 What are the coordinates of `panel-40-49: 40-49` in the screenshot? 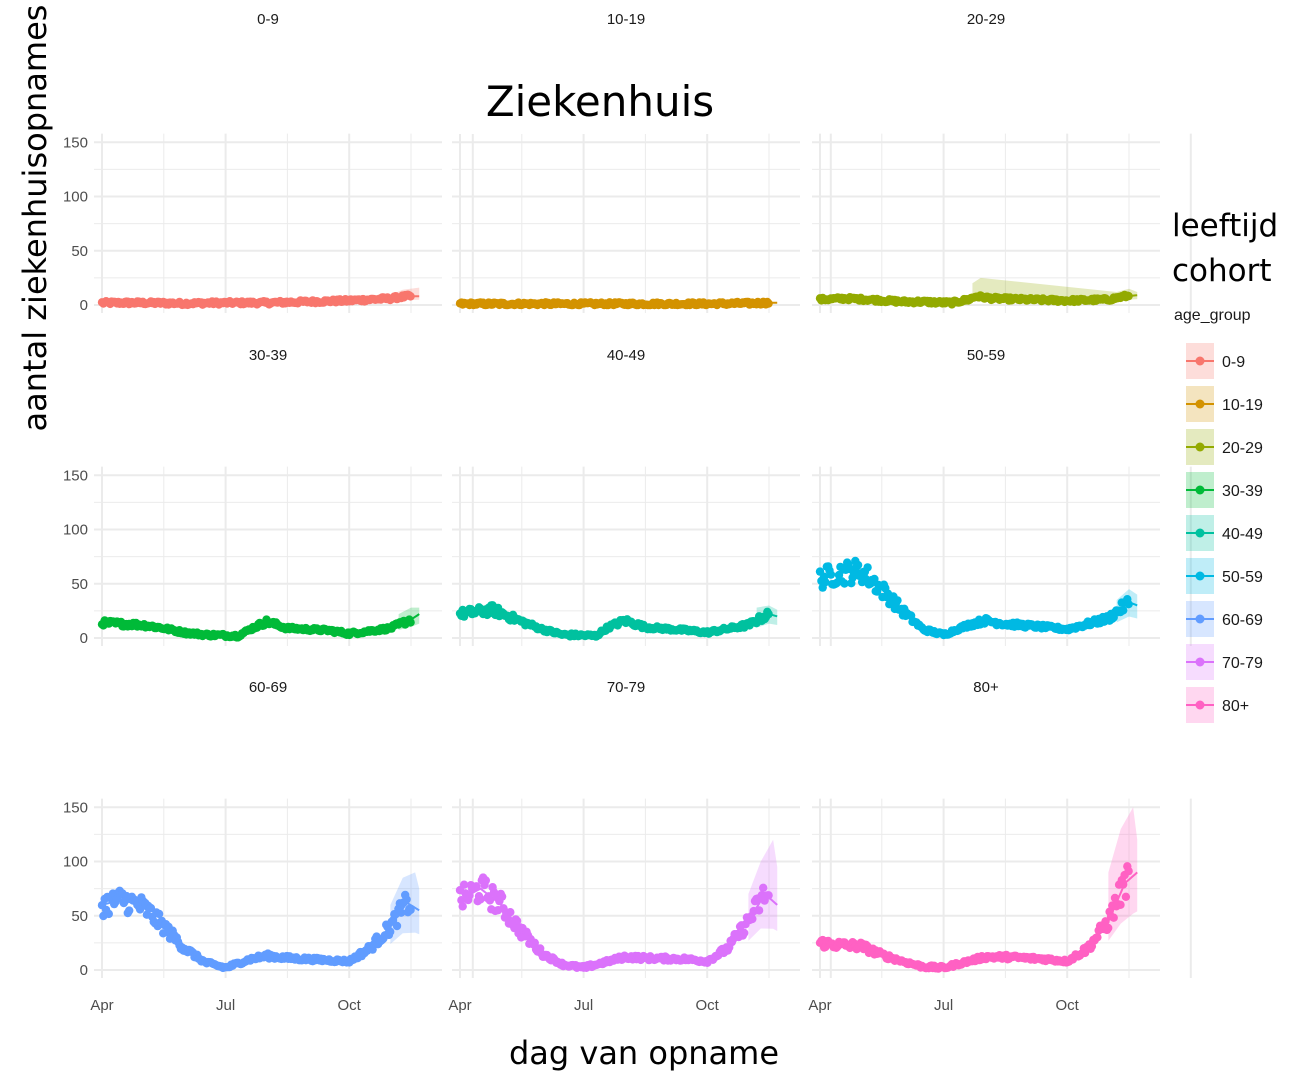 It's located at (642, 496).